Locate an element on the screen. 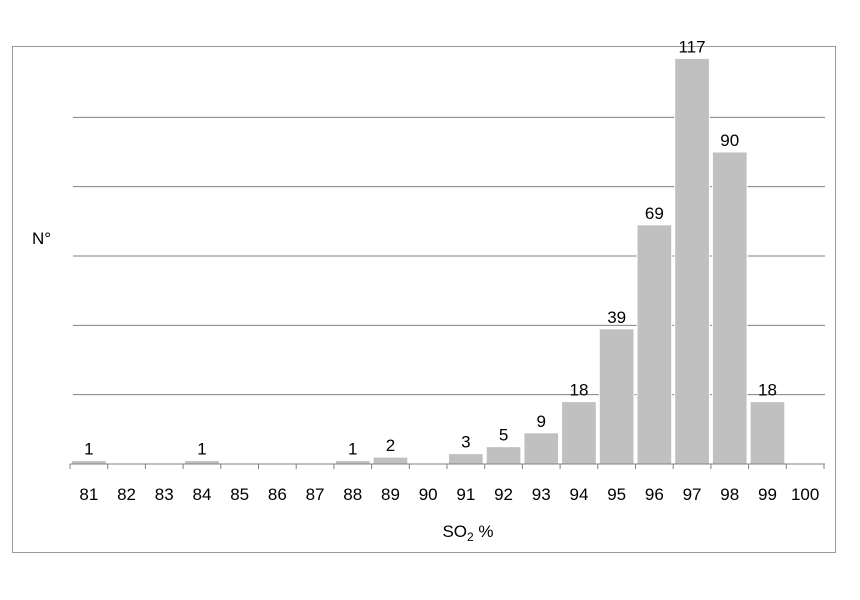 This screenshot has height=600, width=860. x-tick-label: 91 is located at coordinates (465, 494).